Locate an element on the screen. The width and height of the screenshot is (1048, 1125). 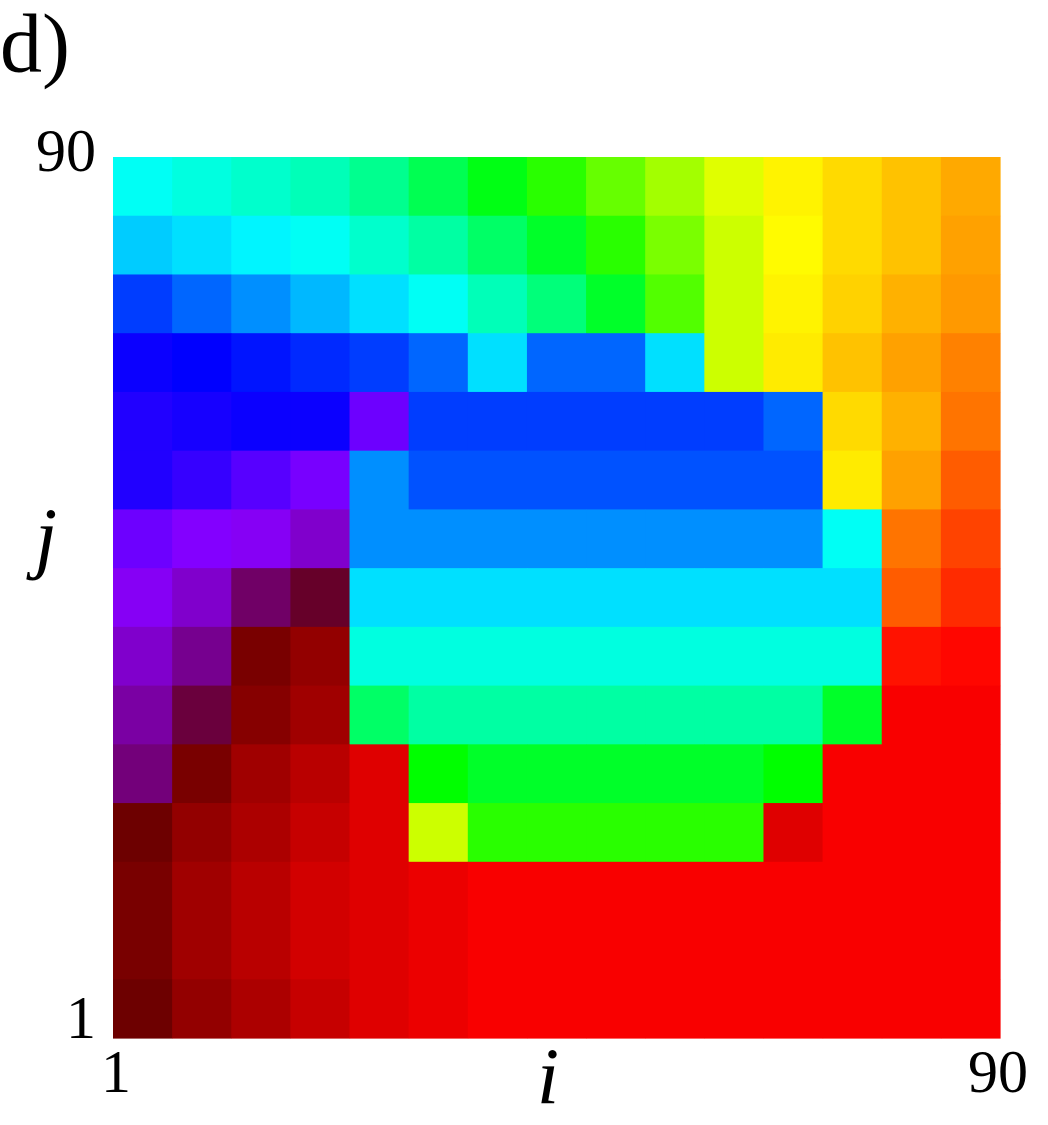
x-tick-label: 1 is located at coordinates (116, 1072).